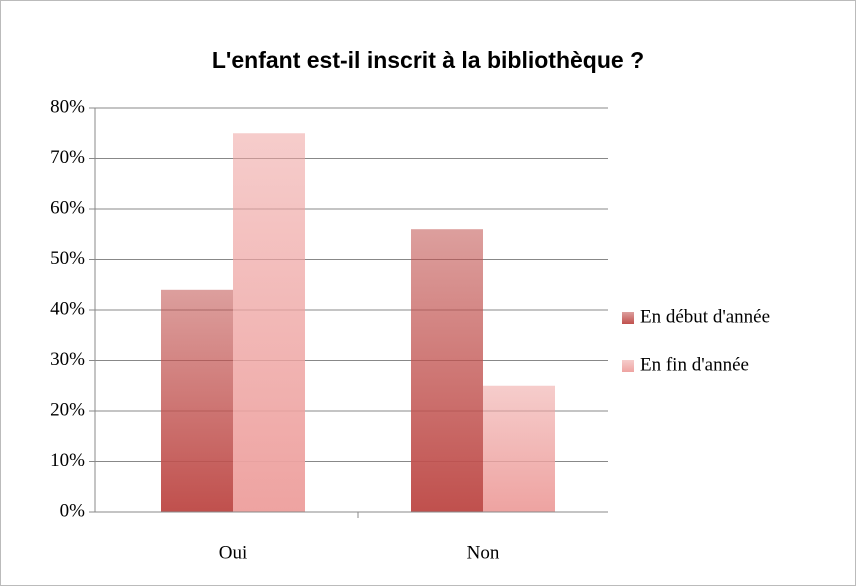 The width and height of the screenshot is (856, 586). What do you see at coordinates (67, 308) in the screenshot?
I see `y-tick-label: 40%` at bounding box center [67, 308].